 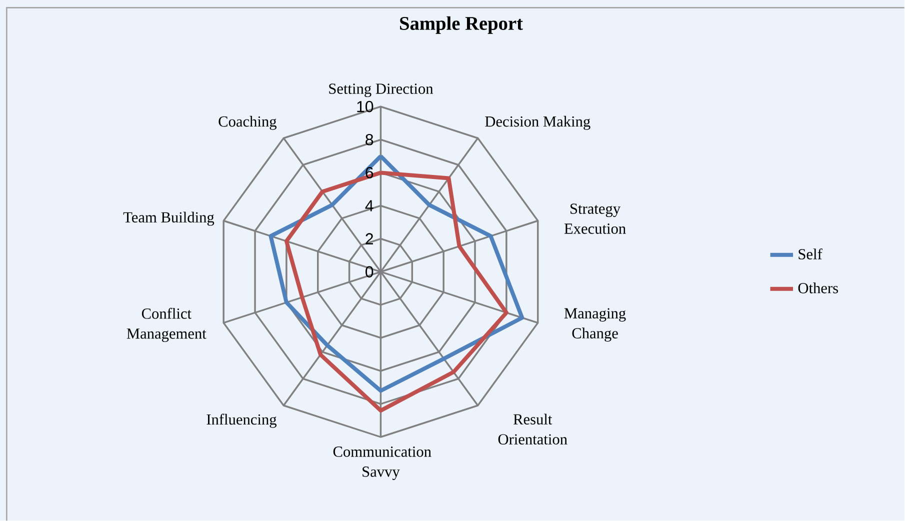 I want to click on spoke-label: Coaching, so click(x=247, y=123).